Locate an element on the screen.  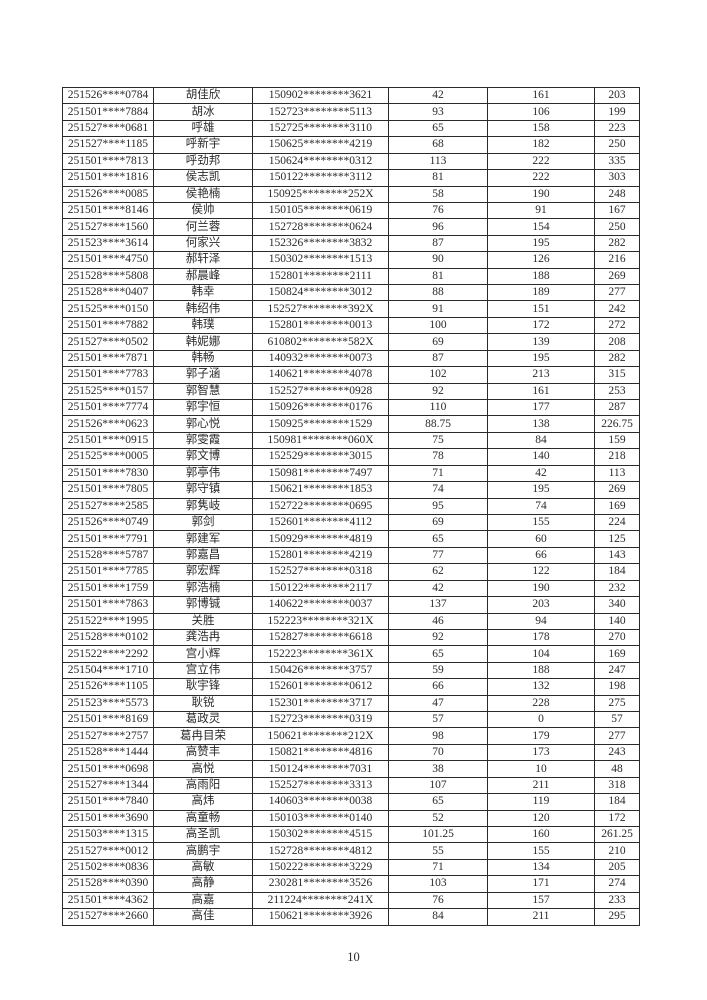
cell-name: 耿锐 is located at coordinates (203, 703).